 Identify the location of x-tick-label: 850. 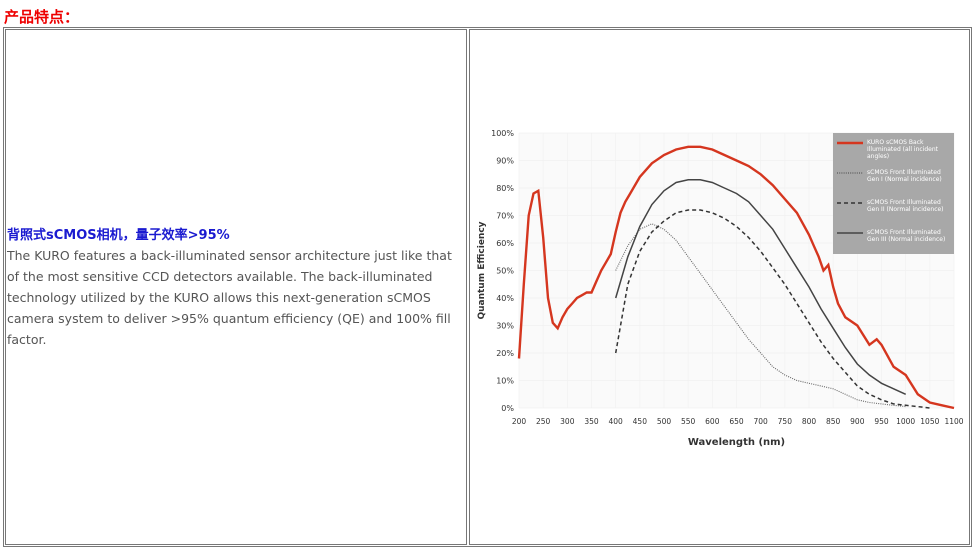
(833, 421).